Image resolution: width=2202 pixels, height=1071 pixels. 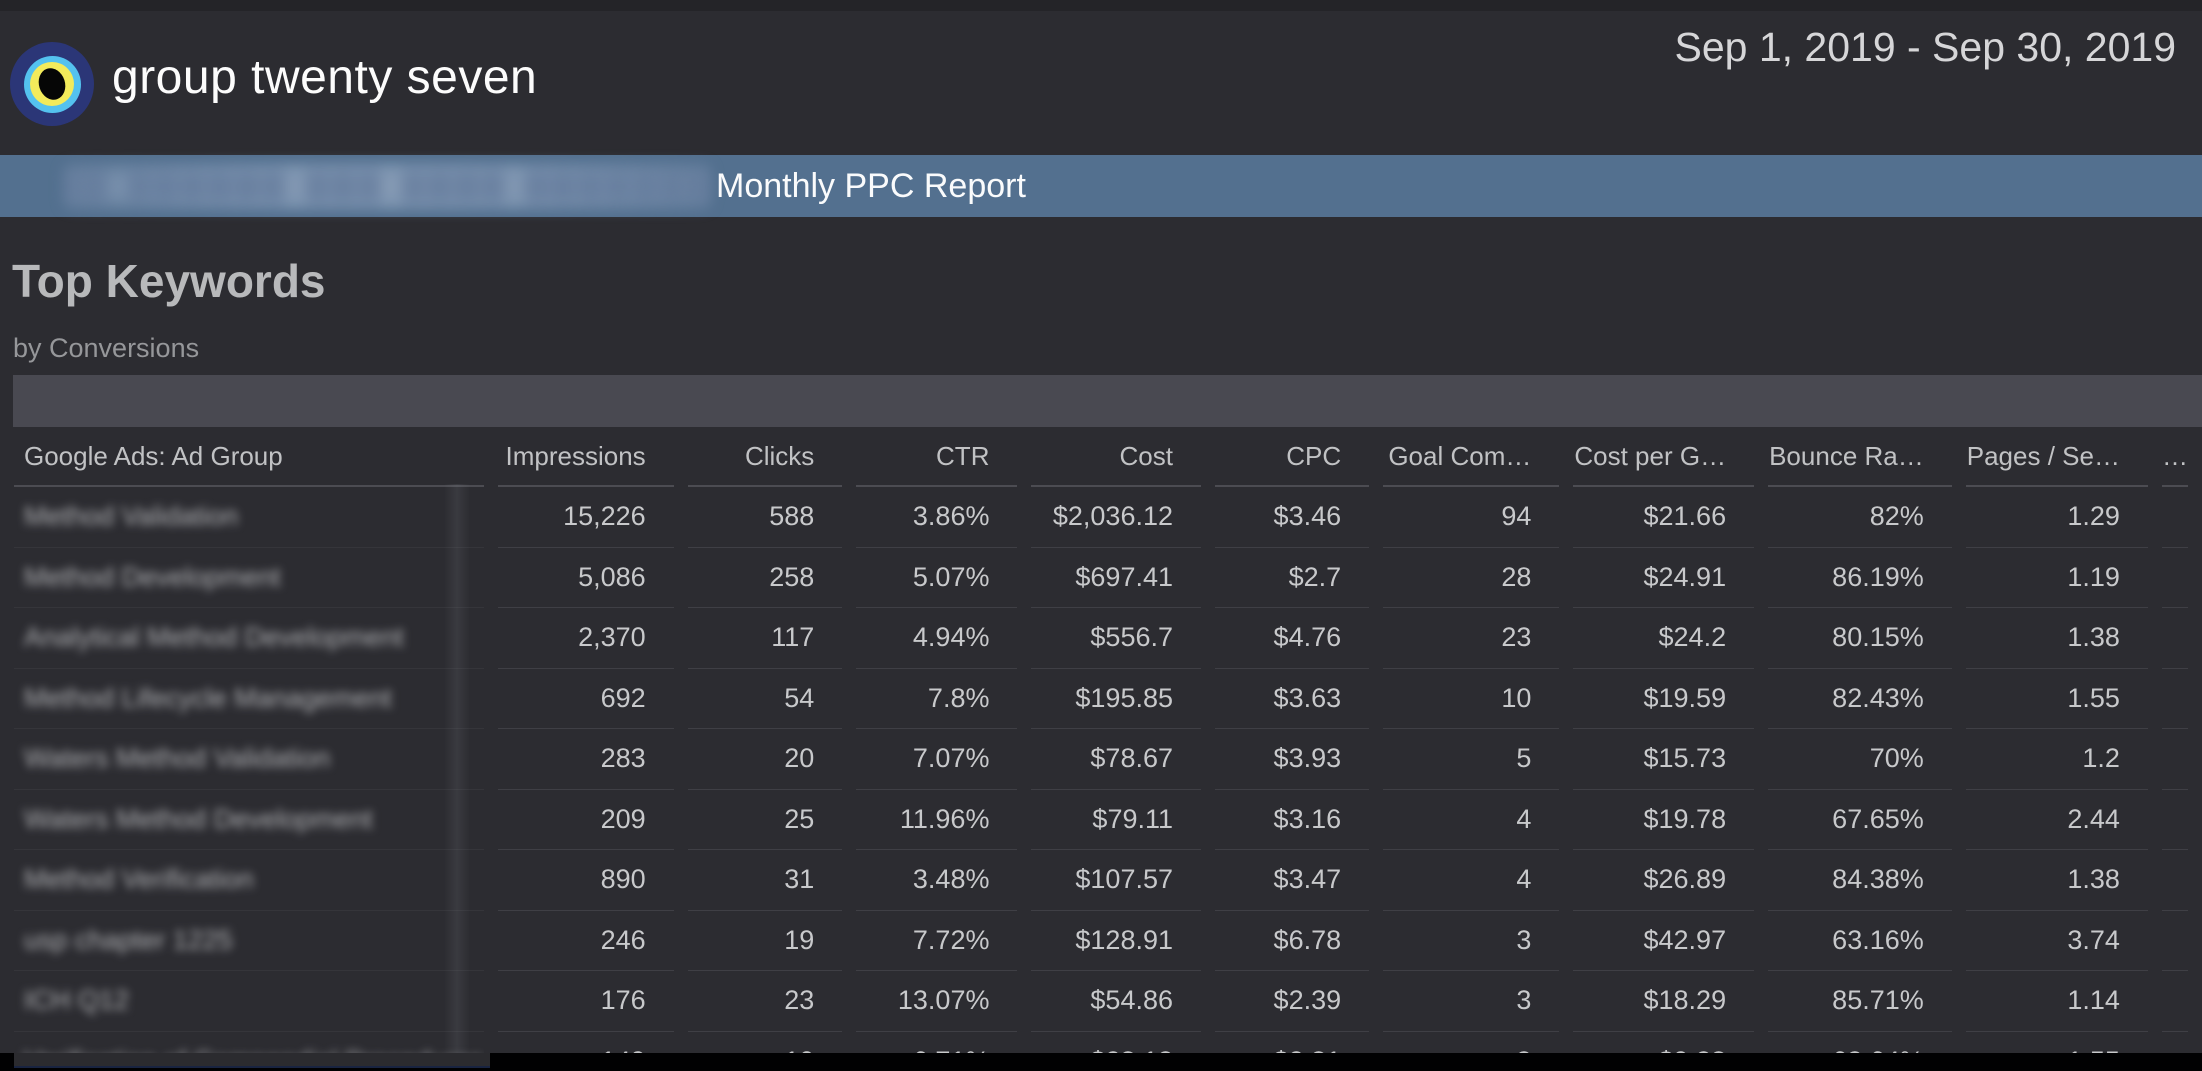 I want to click on cell-cost_per_goal: $19.59, so click(x=1664, y=699).